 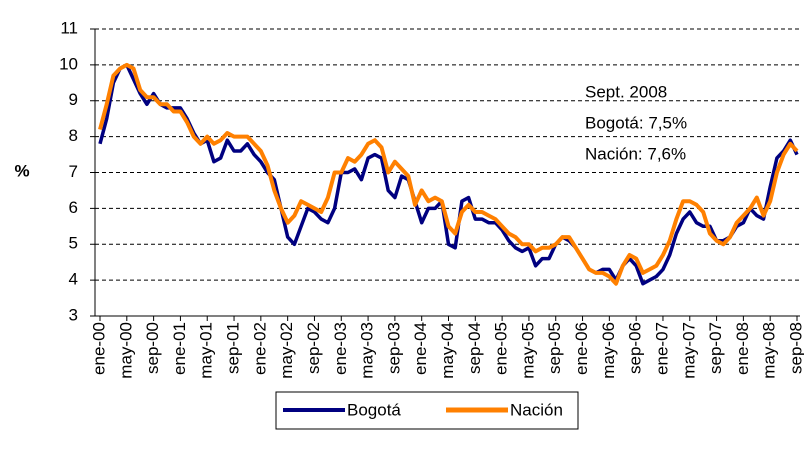 I want to click on x-tick-label: may-00, so click(x=125, y=350).